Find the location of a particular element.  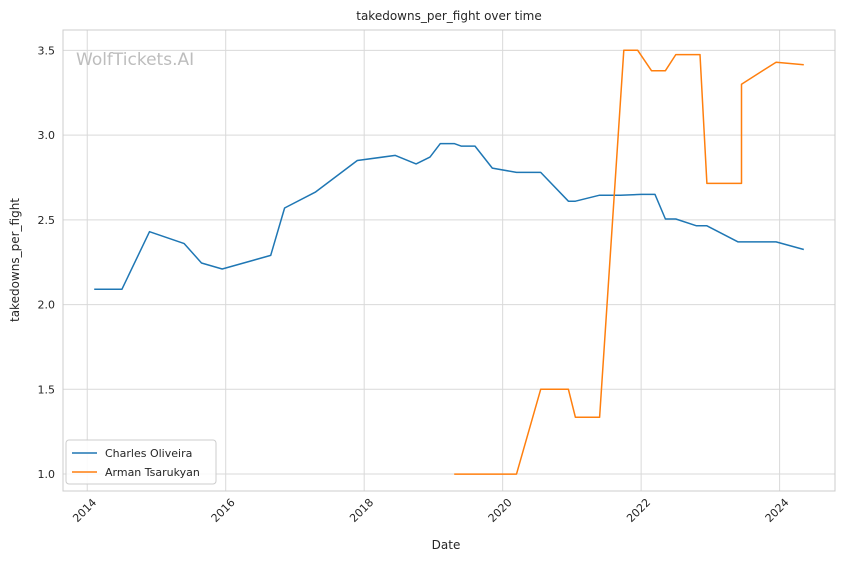

x-axis-ticks: 2014 2016 2018 2020 2022 2024 is located at coordinates (430, 510).